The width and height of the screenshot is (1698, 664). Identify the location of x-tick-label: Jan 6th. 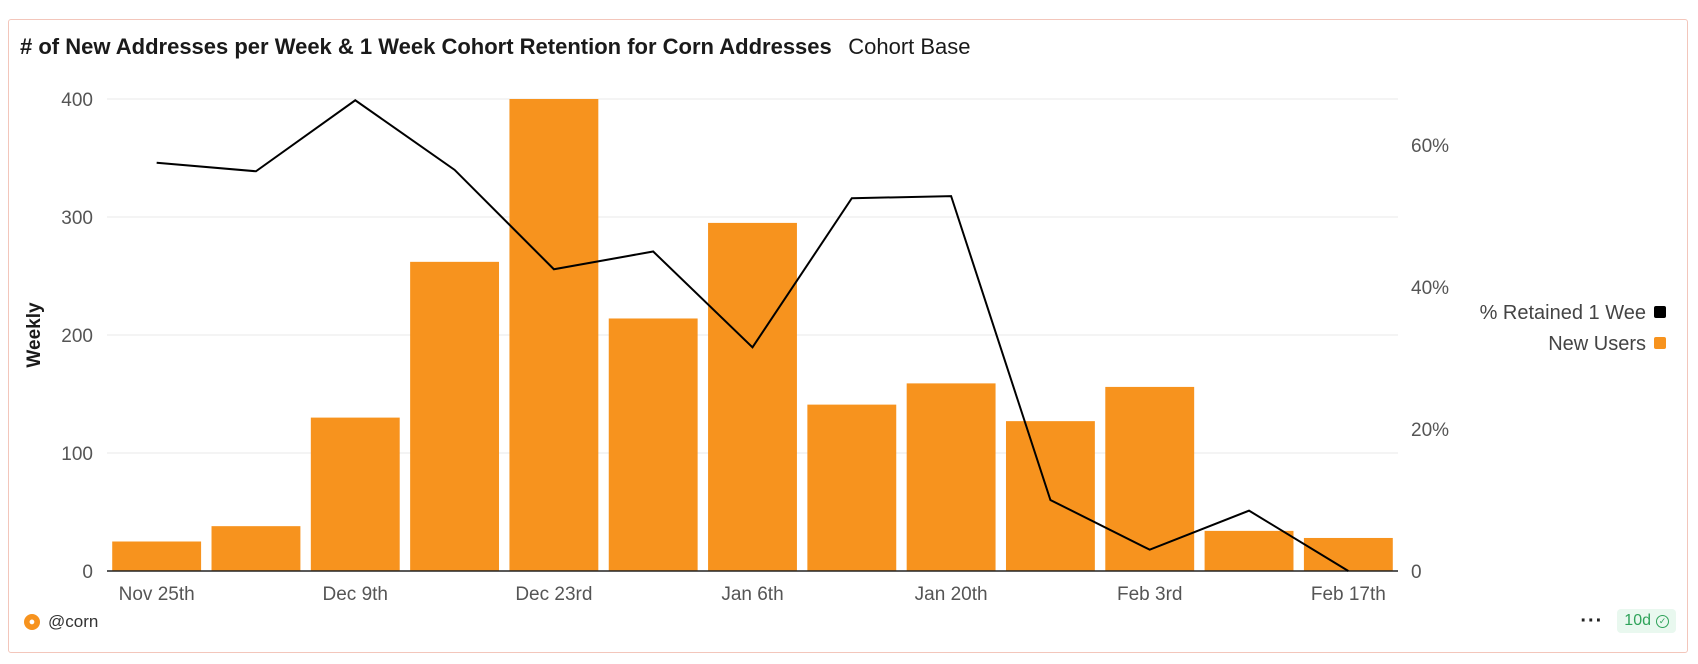
(752, 594).